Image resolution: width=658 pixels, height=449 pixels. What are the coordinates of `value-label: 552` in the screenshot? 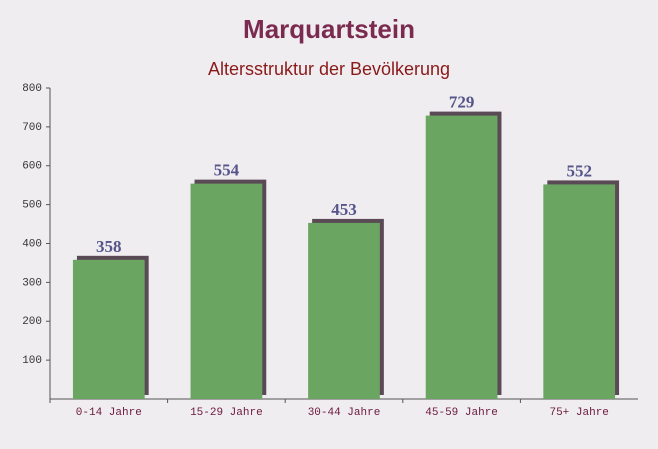 It's located at (579, 170).